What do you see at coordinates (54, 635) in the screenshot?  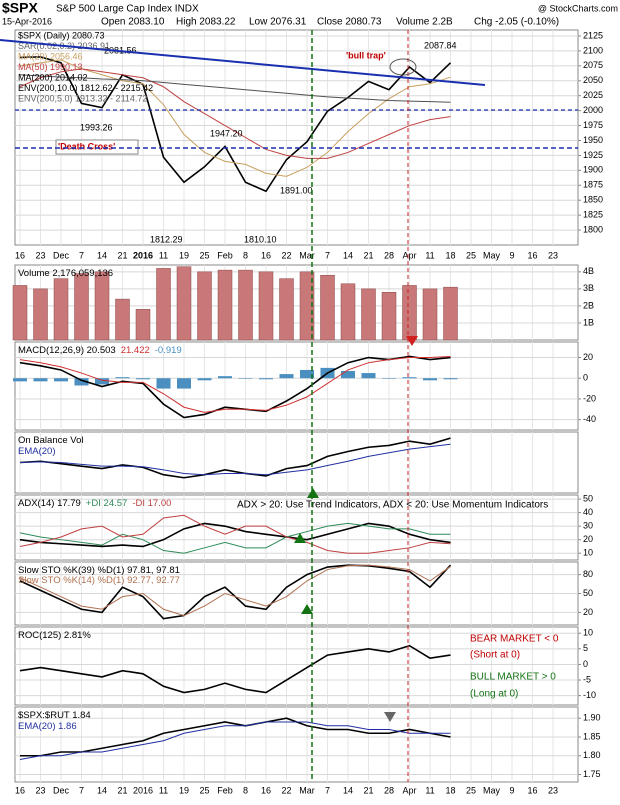 I see `panel-legend: ROC(125) 2.81%` at bounding box center [54, 635].